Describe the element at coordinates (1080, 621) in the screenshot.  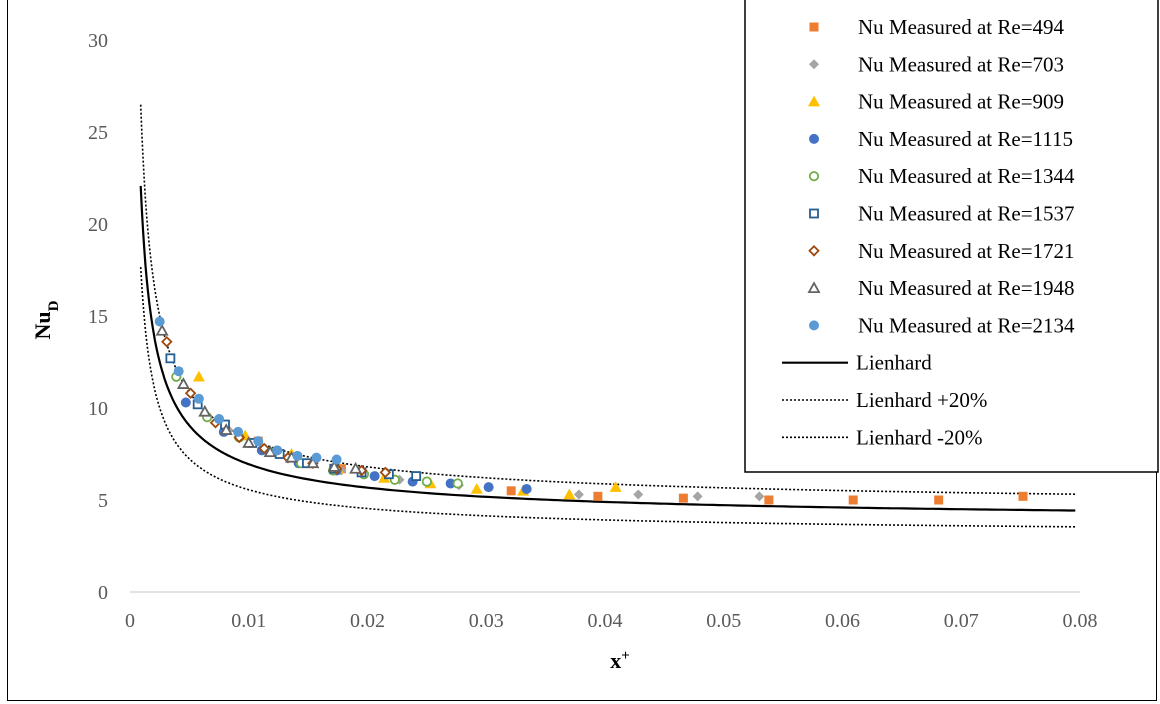
I see `x-tick-label: 0.08` at that location.